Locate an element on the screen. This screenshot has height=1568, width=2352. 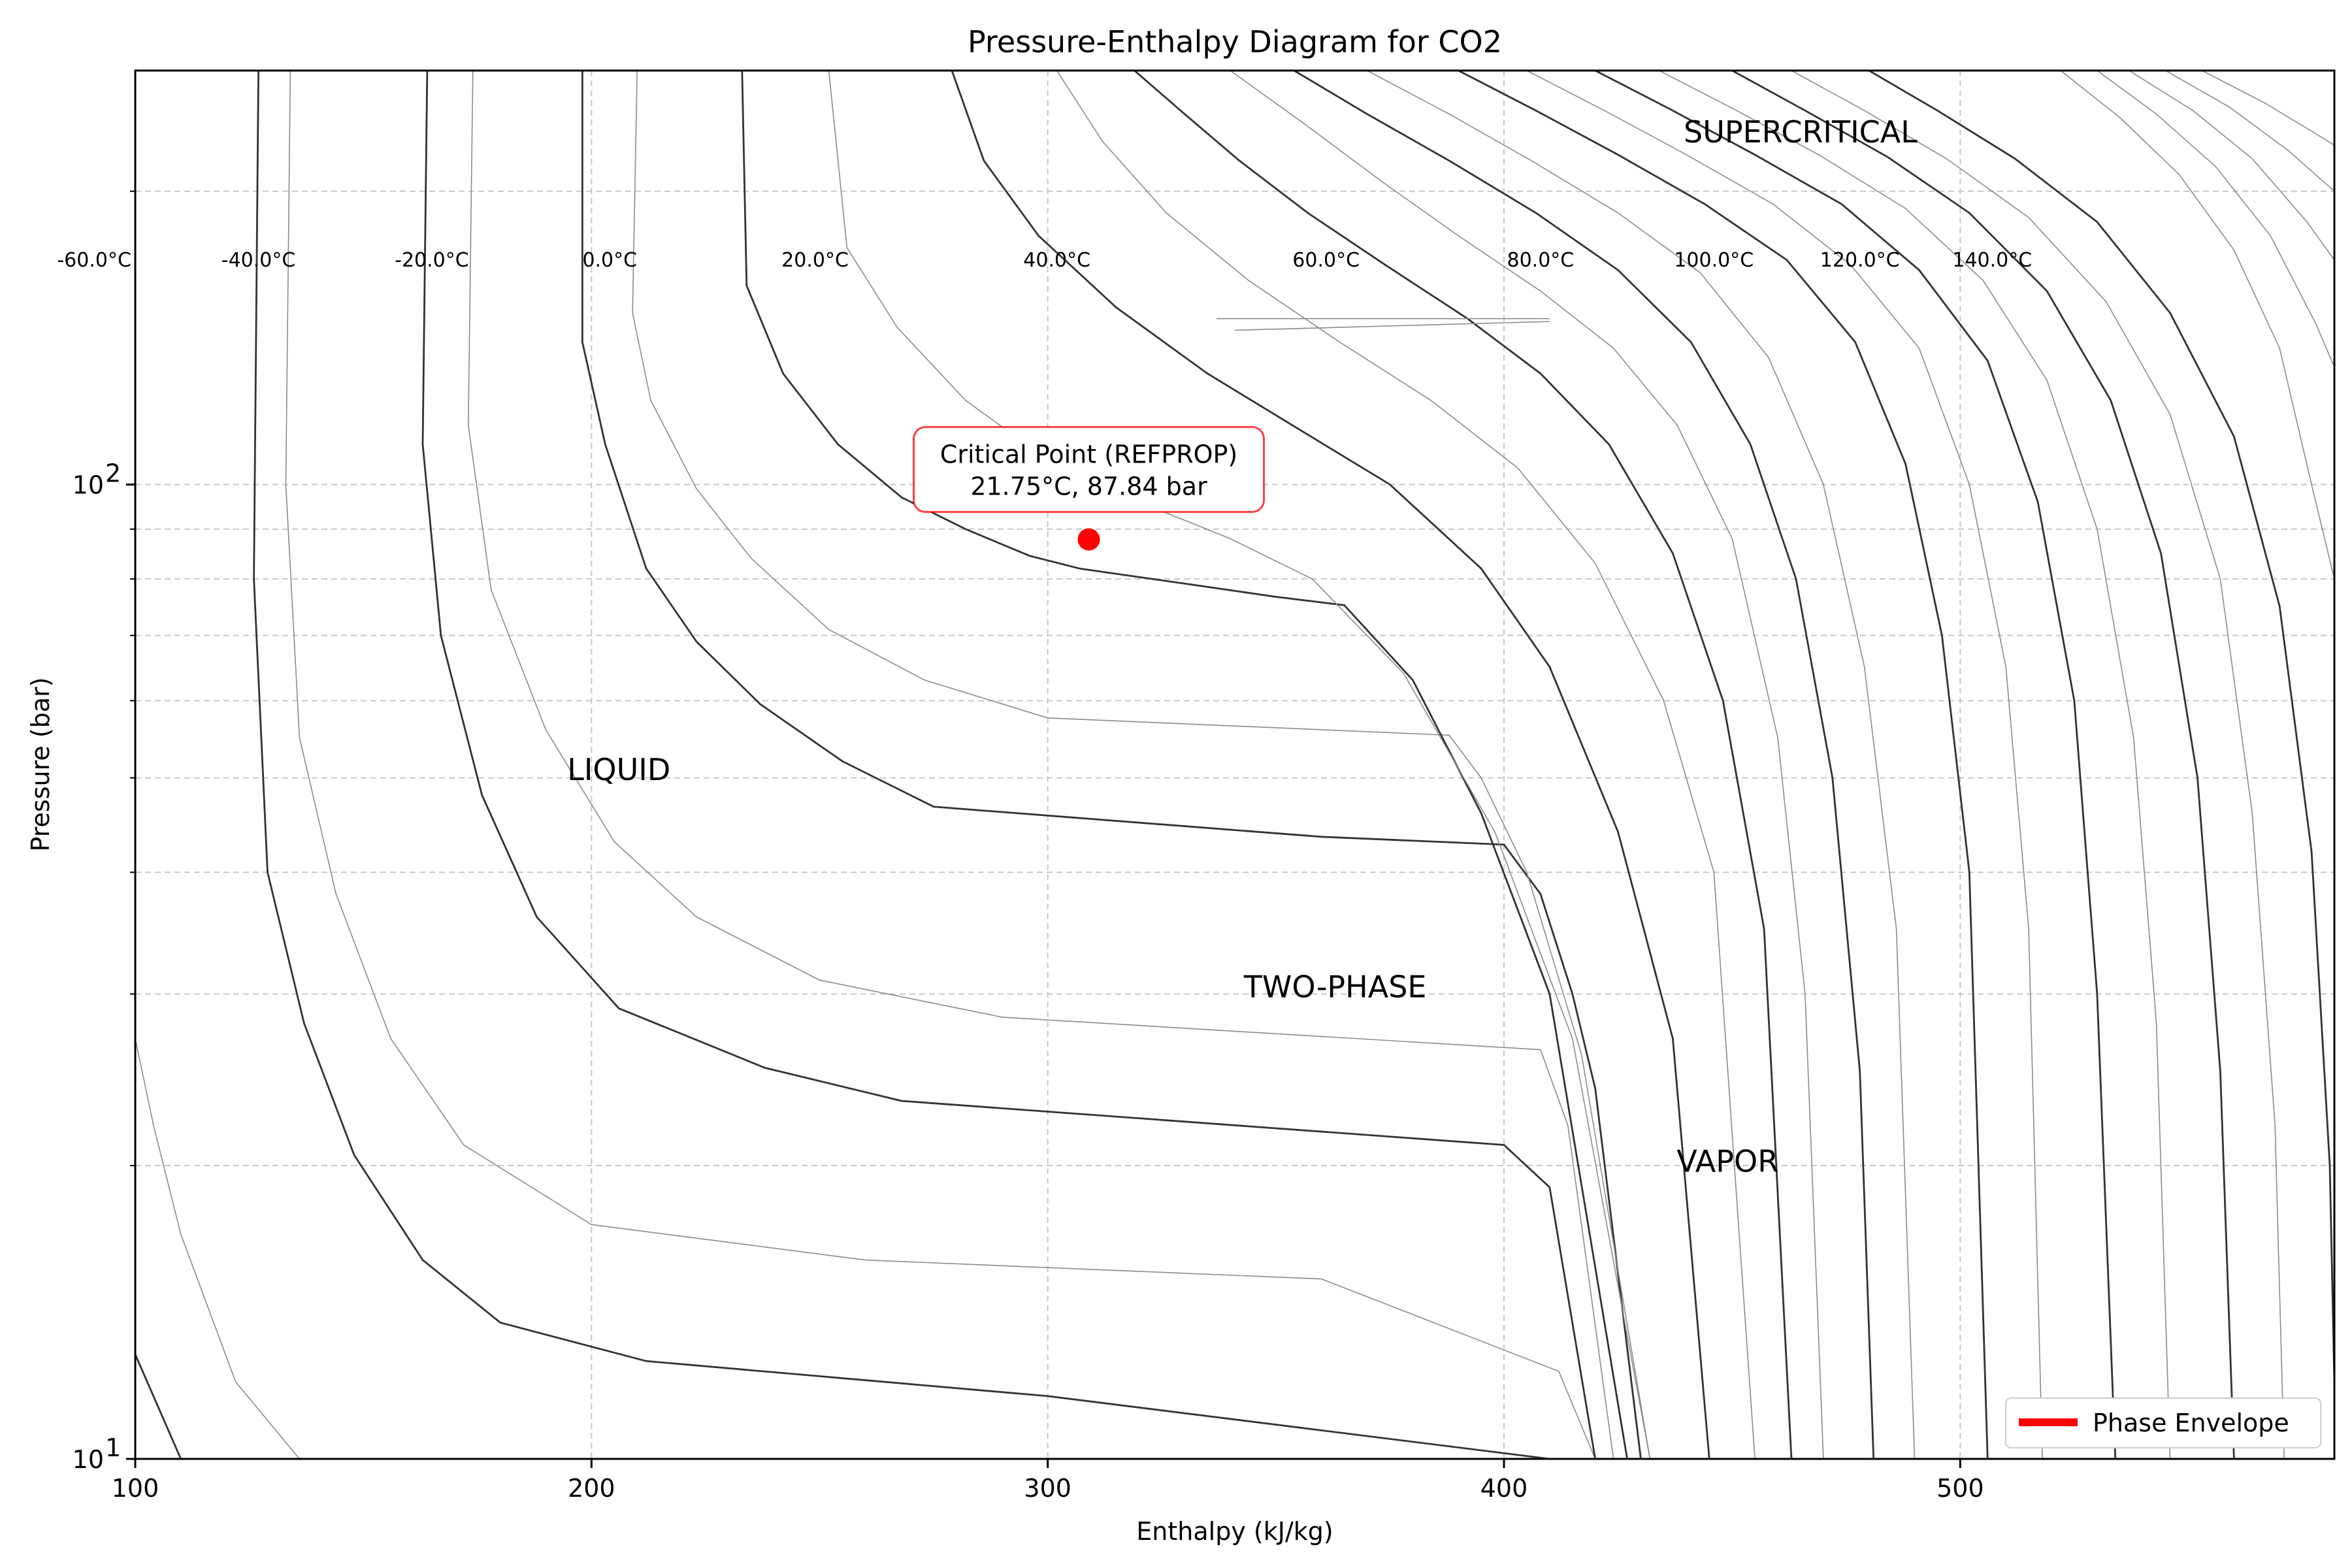
x-tick-label: 400 is located at coordinates (1504, 1488).